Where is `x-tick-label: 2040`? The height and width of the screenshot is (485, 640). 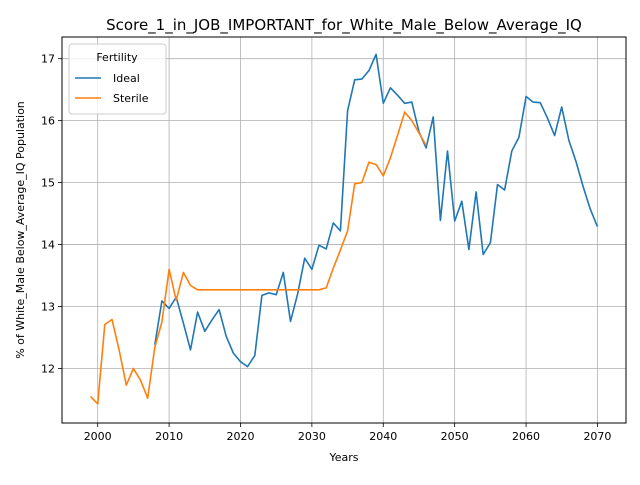
x-tick-label: 2040 is located at coordinates (383, 436).